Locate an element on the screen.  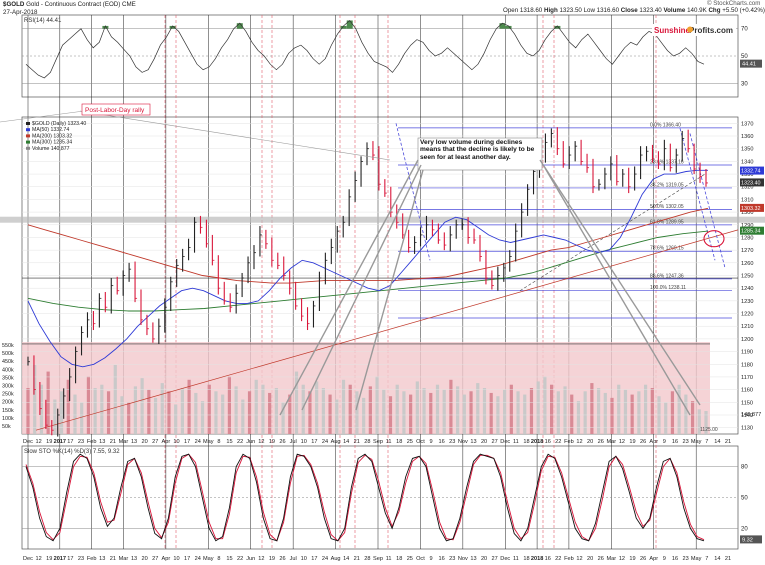
price-badge-label: 1285.34 is located at coordinates (751, 232).